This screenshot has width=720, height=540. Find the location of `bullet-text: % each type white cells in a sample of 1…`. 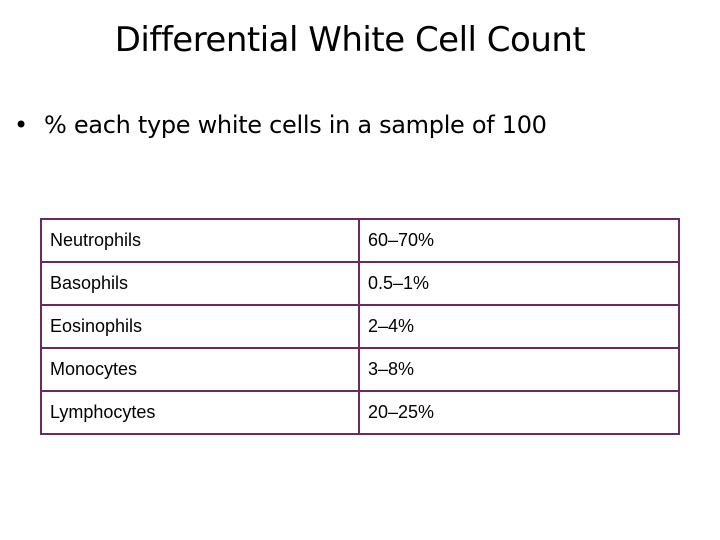

bullet-text: % each type white cells in a sample of 1… is located at coordinates (295, 125).